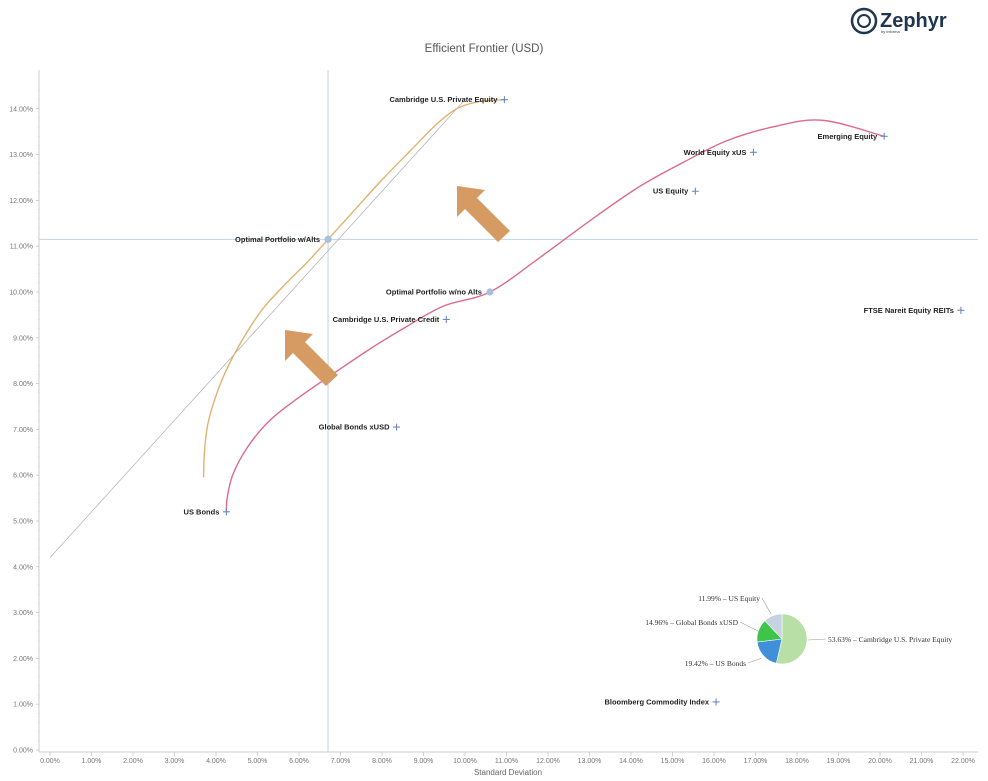 This screenshot has height=781, width=988. Describe the element at coordinates (913, 21) in the screenshot. I see `logo-text: Zephyr` at that location.